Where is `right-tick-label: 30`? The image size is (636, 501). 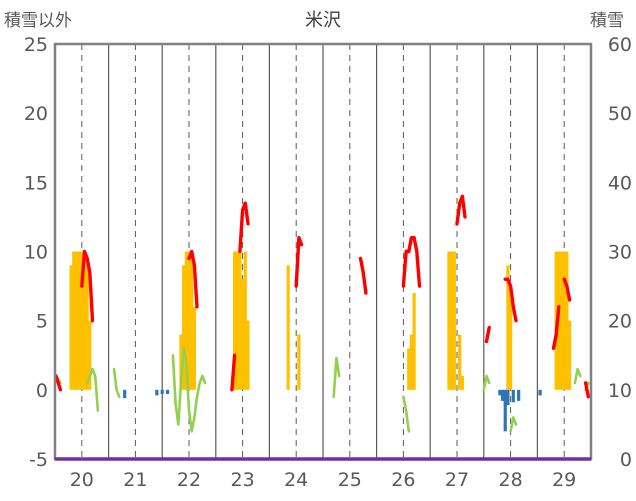 right-tick-label: 30 is located at coordinates (620, 253).